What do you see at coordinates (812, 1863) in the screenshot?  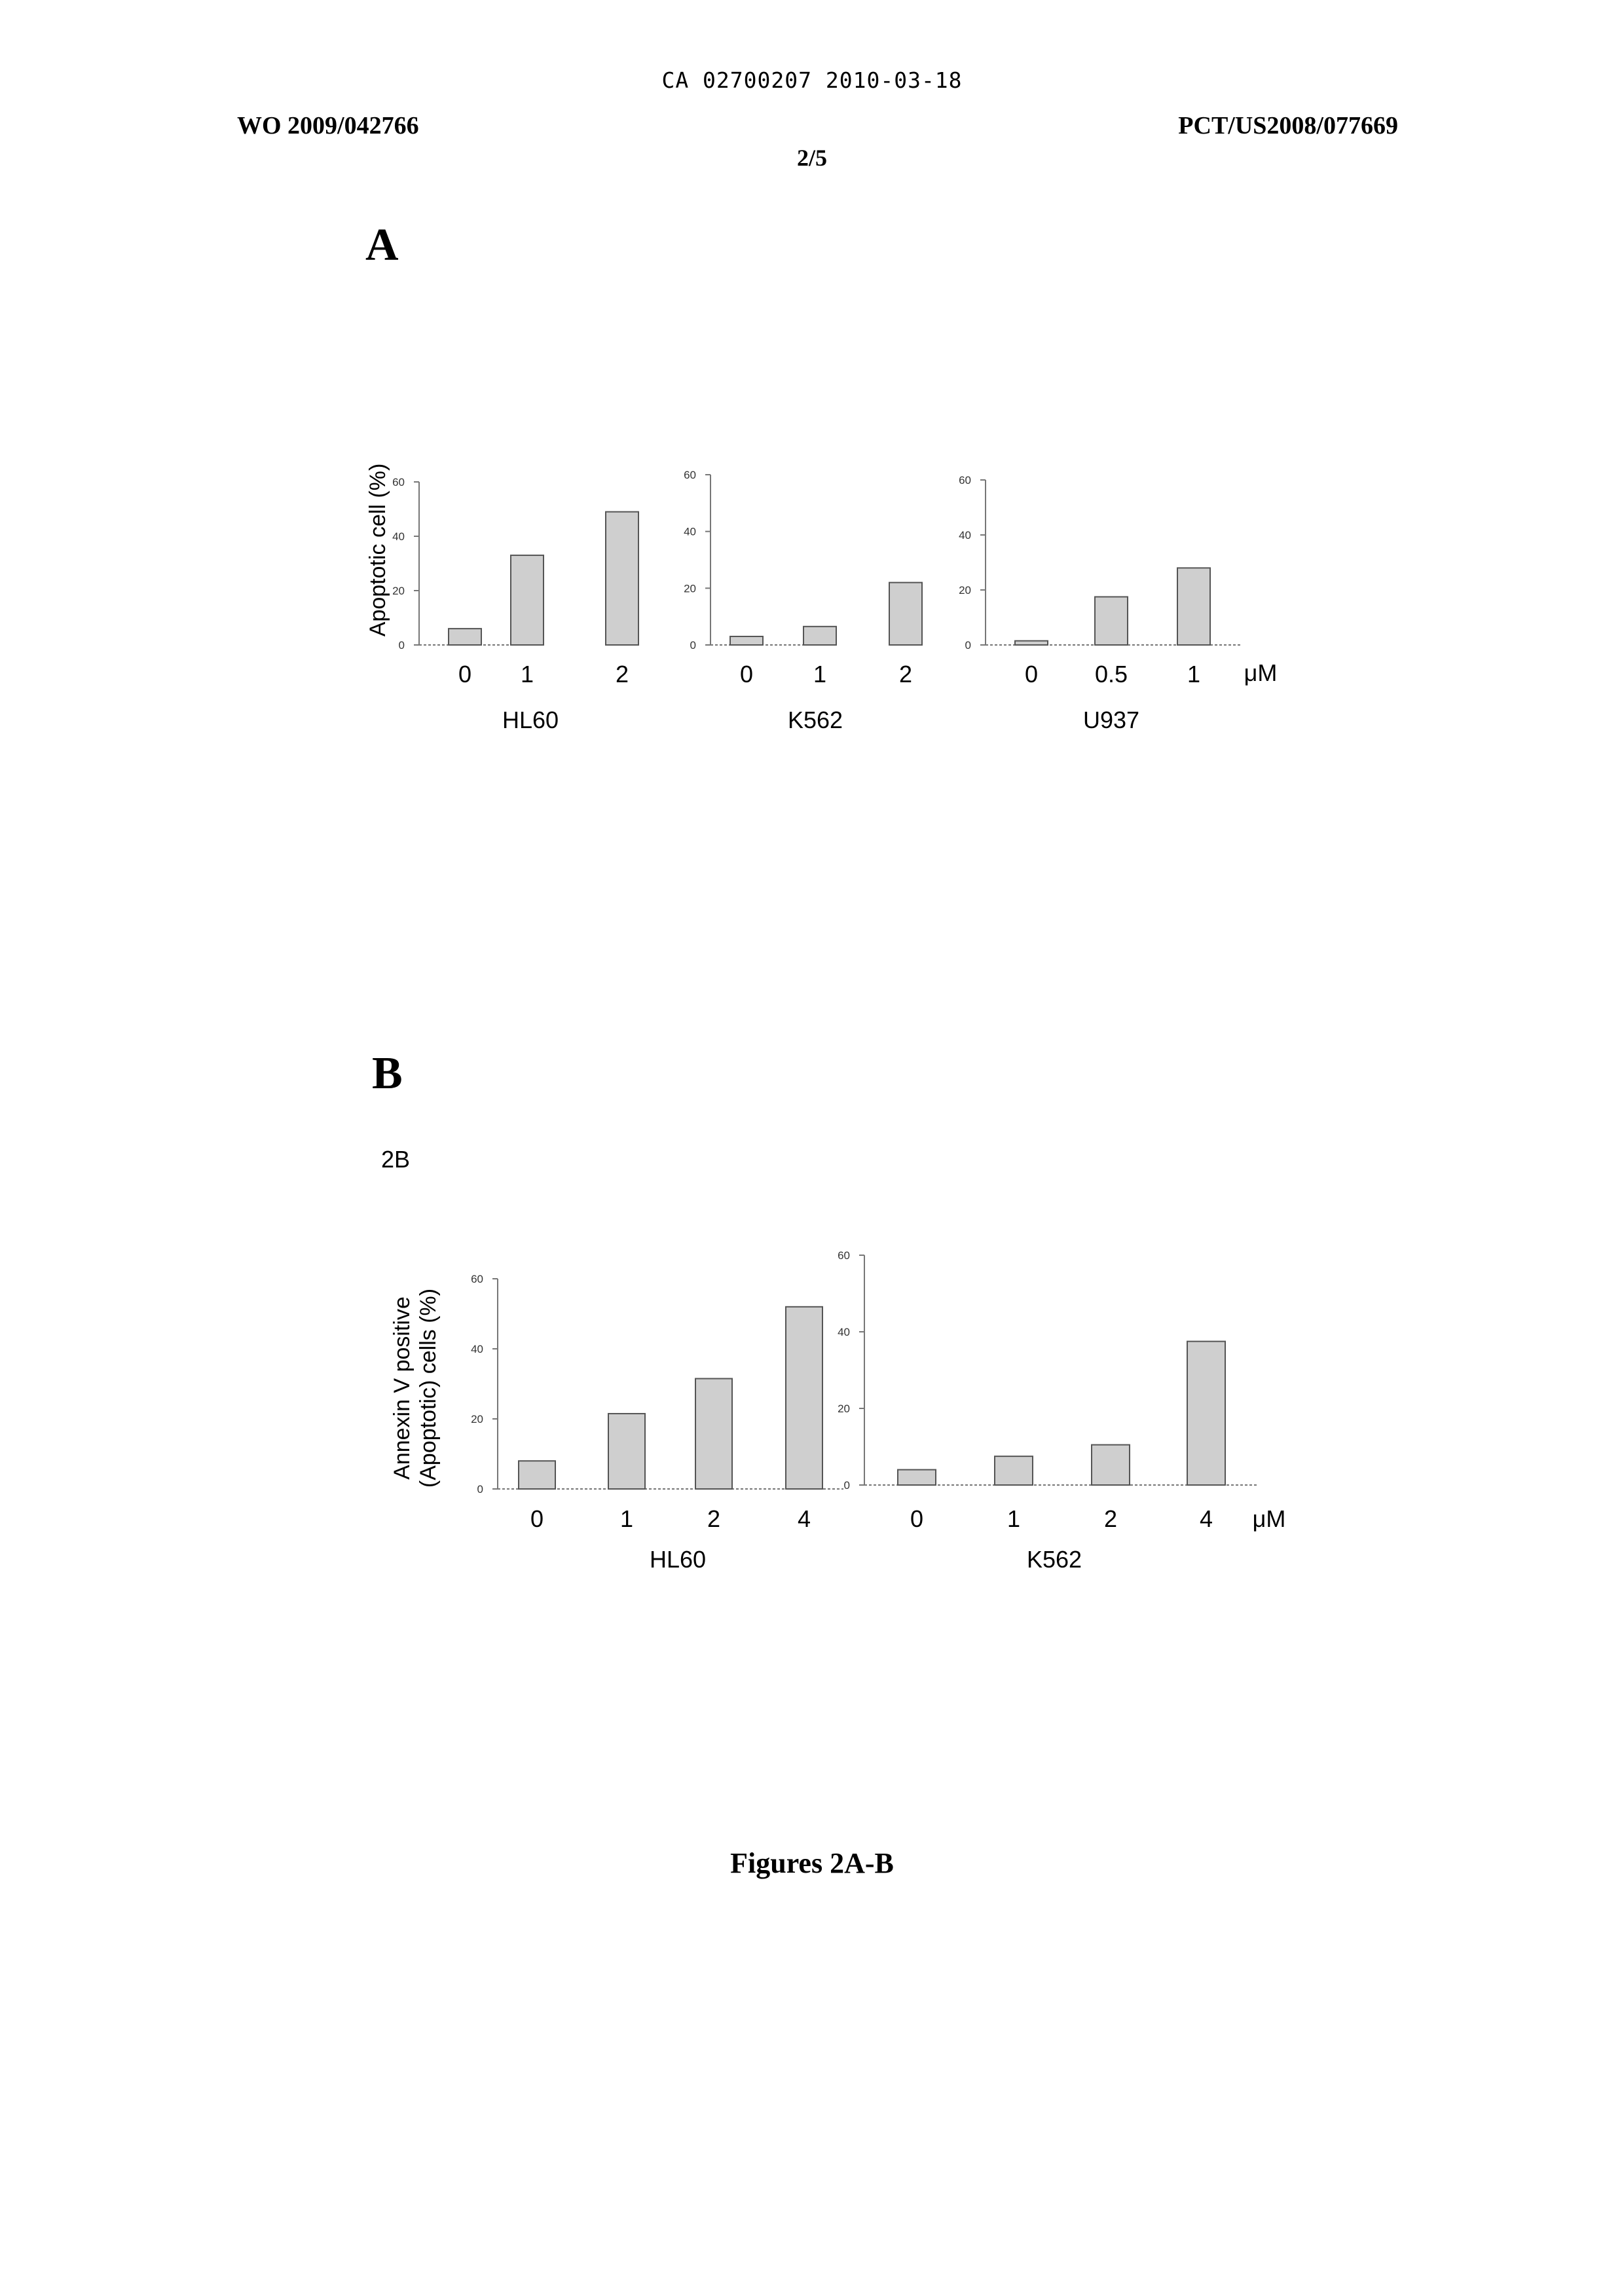 I see `figure-caption: Figures 2A-B` at bounding box center [812, 1863].